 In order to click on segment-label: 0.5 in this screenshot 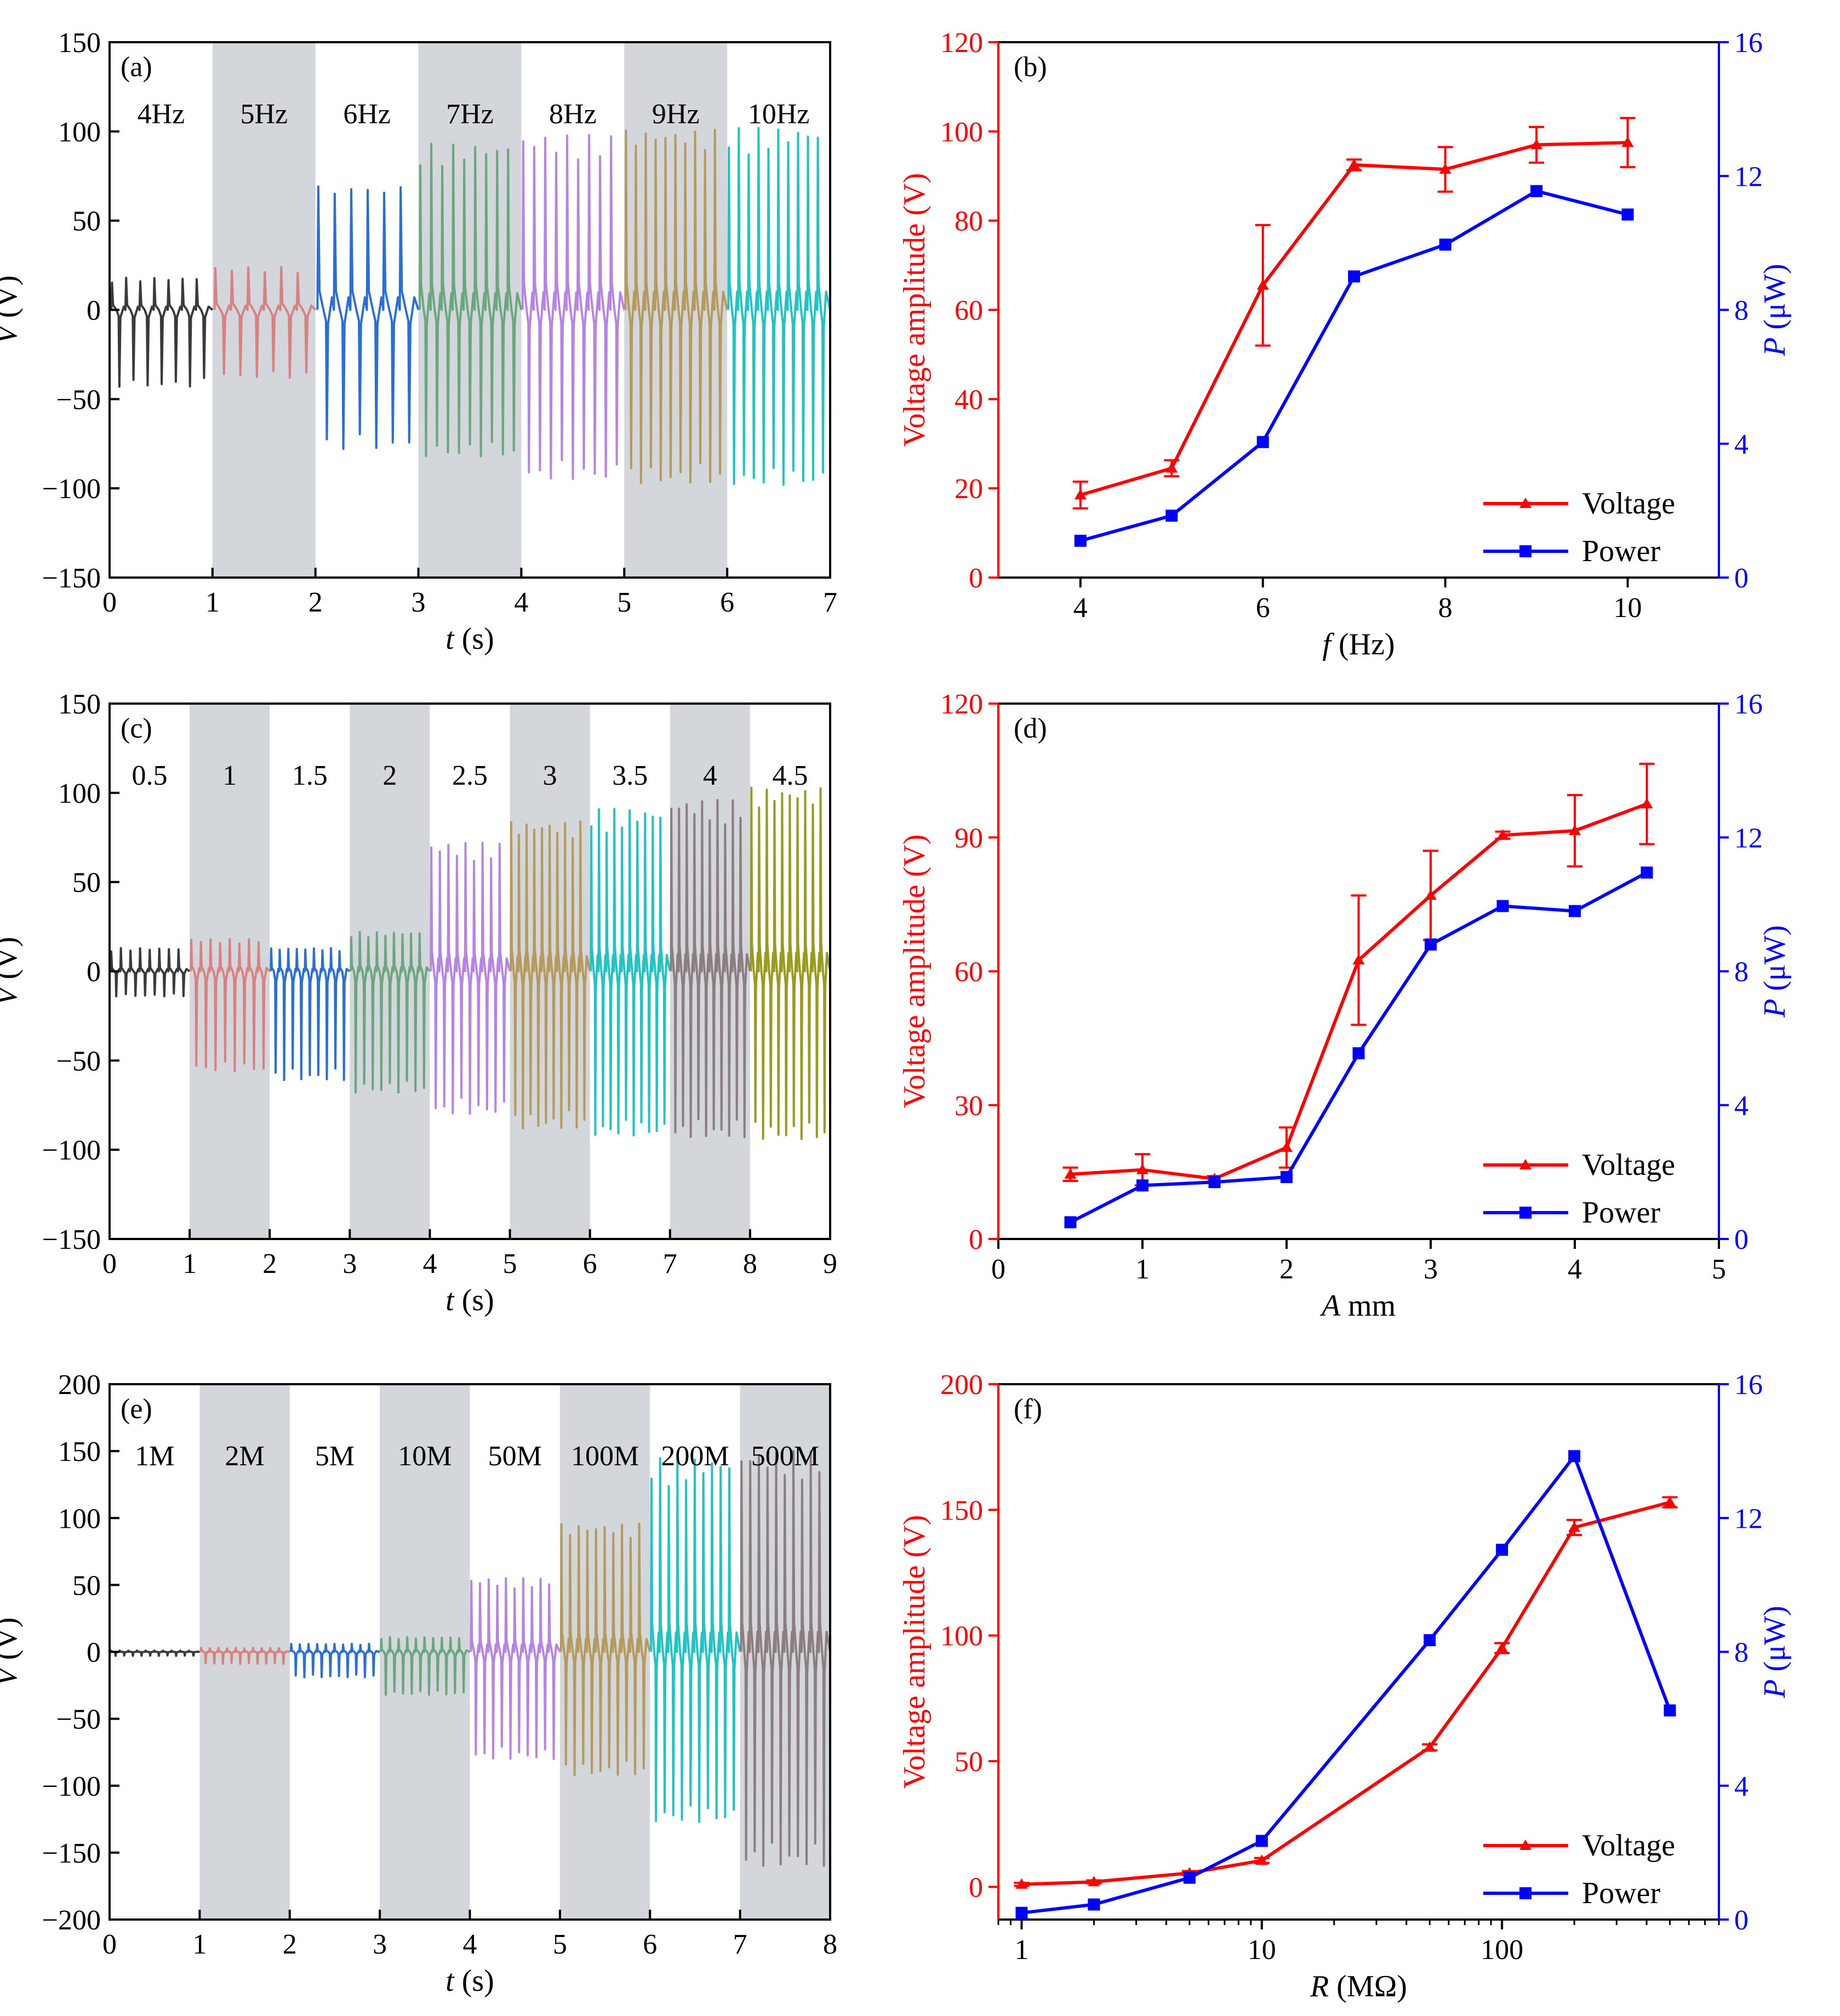, I will do `click(150, 775)`.